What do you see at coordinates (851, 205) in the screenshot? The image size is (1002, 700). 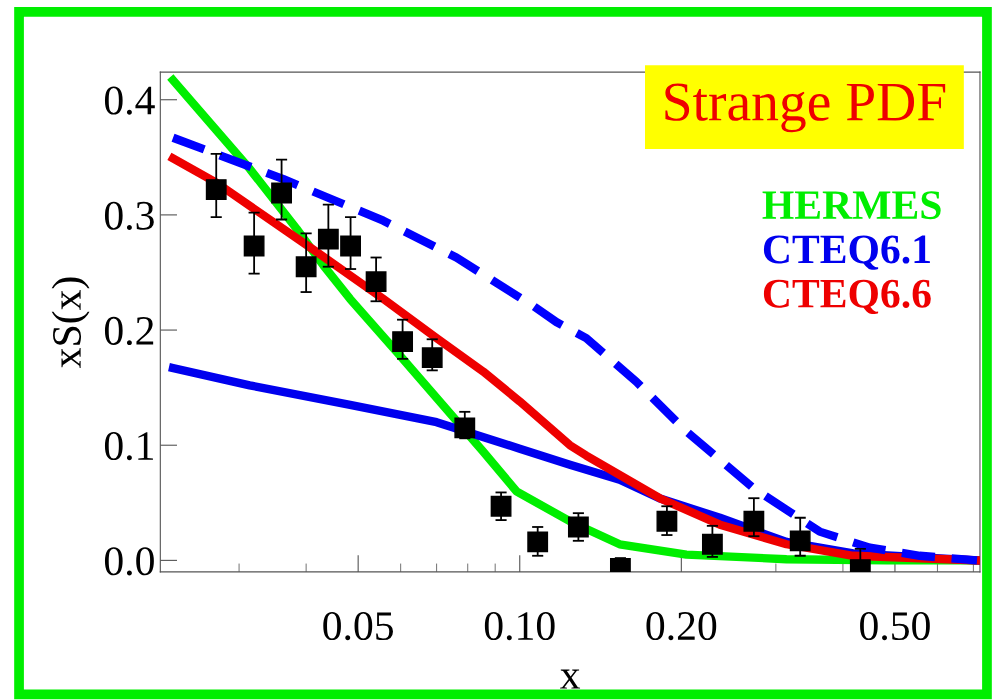 I see `text: HERMES` at bounding box center [851, 205].